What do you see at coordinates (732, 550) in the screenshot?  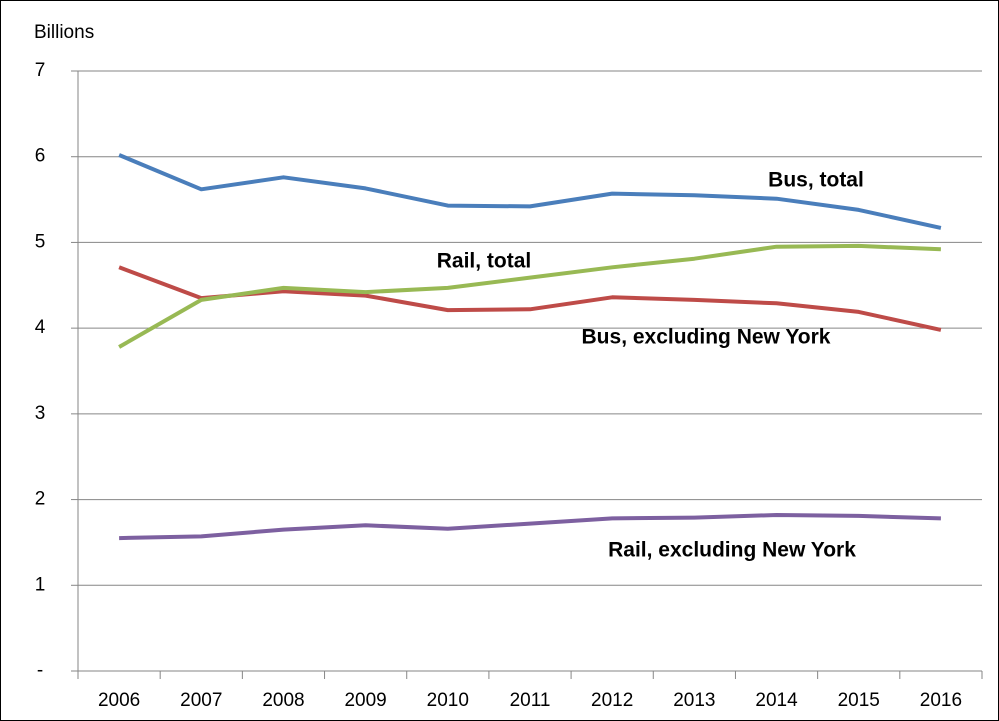 I see `series-annotation: Rail, excluding New York` at bounding box center [732, 550].